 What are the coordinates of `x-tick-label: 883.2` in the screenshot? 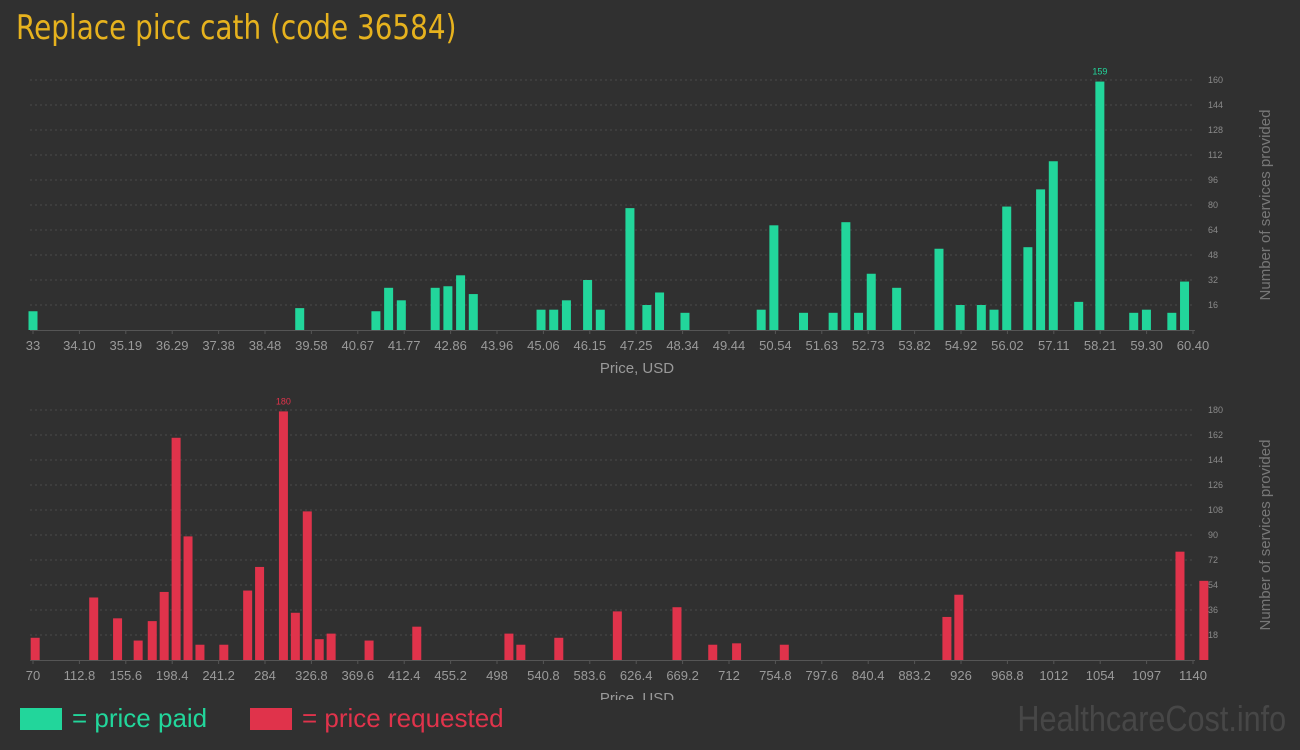 It's located at (914, 675).